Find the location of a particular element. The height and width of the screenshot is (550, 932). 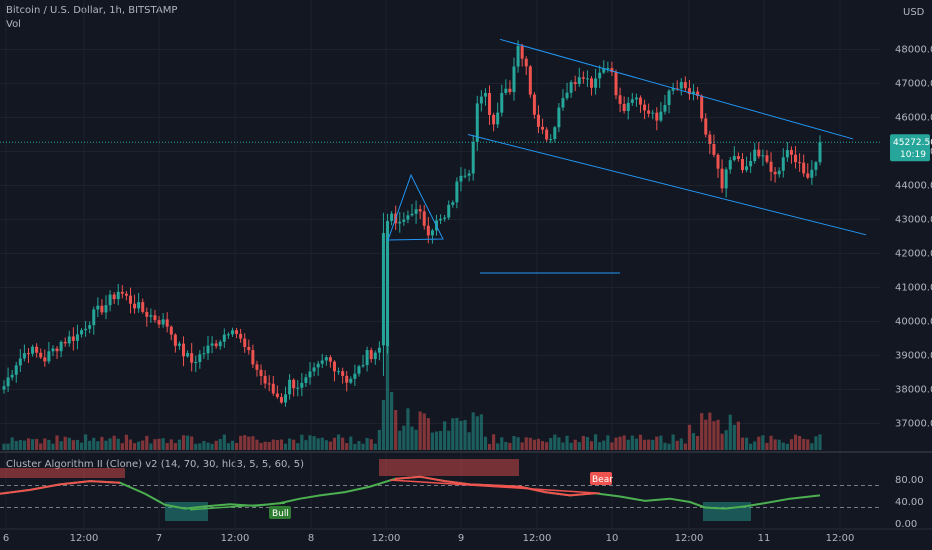

oscillator-tick-label: 80.00 is located at coordinates (909, 480).